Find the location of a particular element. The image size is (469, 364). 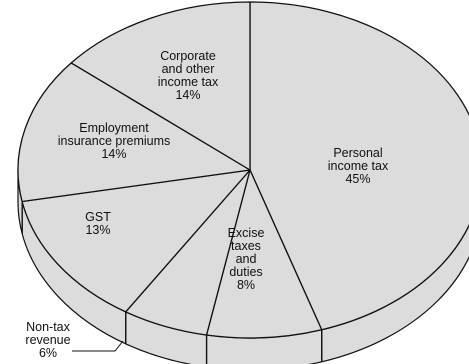

pie-label-1: Excise taxes and duties 8% is located at coordinates (246, 259).